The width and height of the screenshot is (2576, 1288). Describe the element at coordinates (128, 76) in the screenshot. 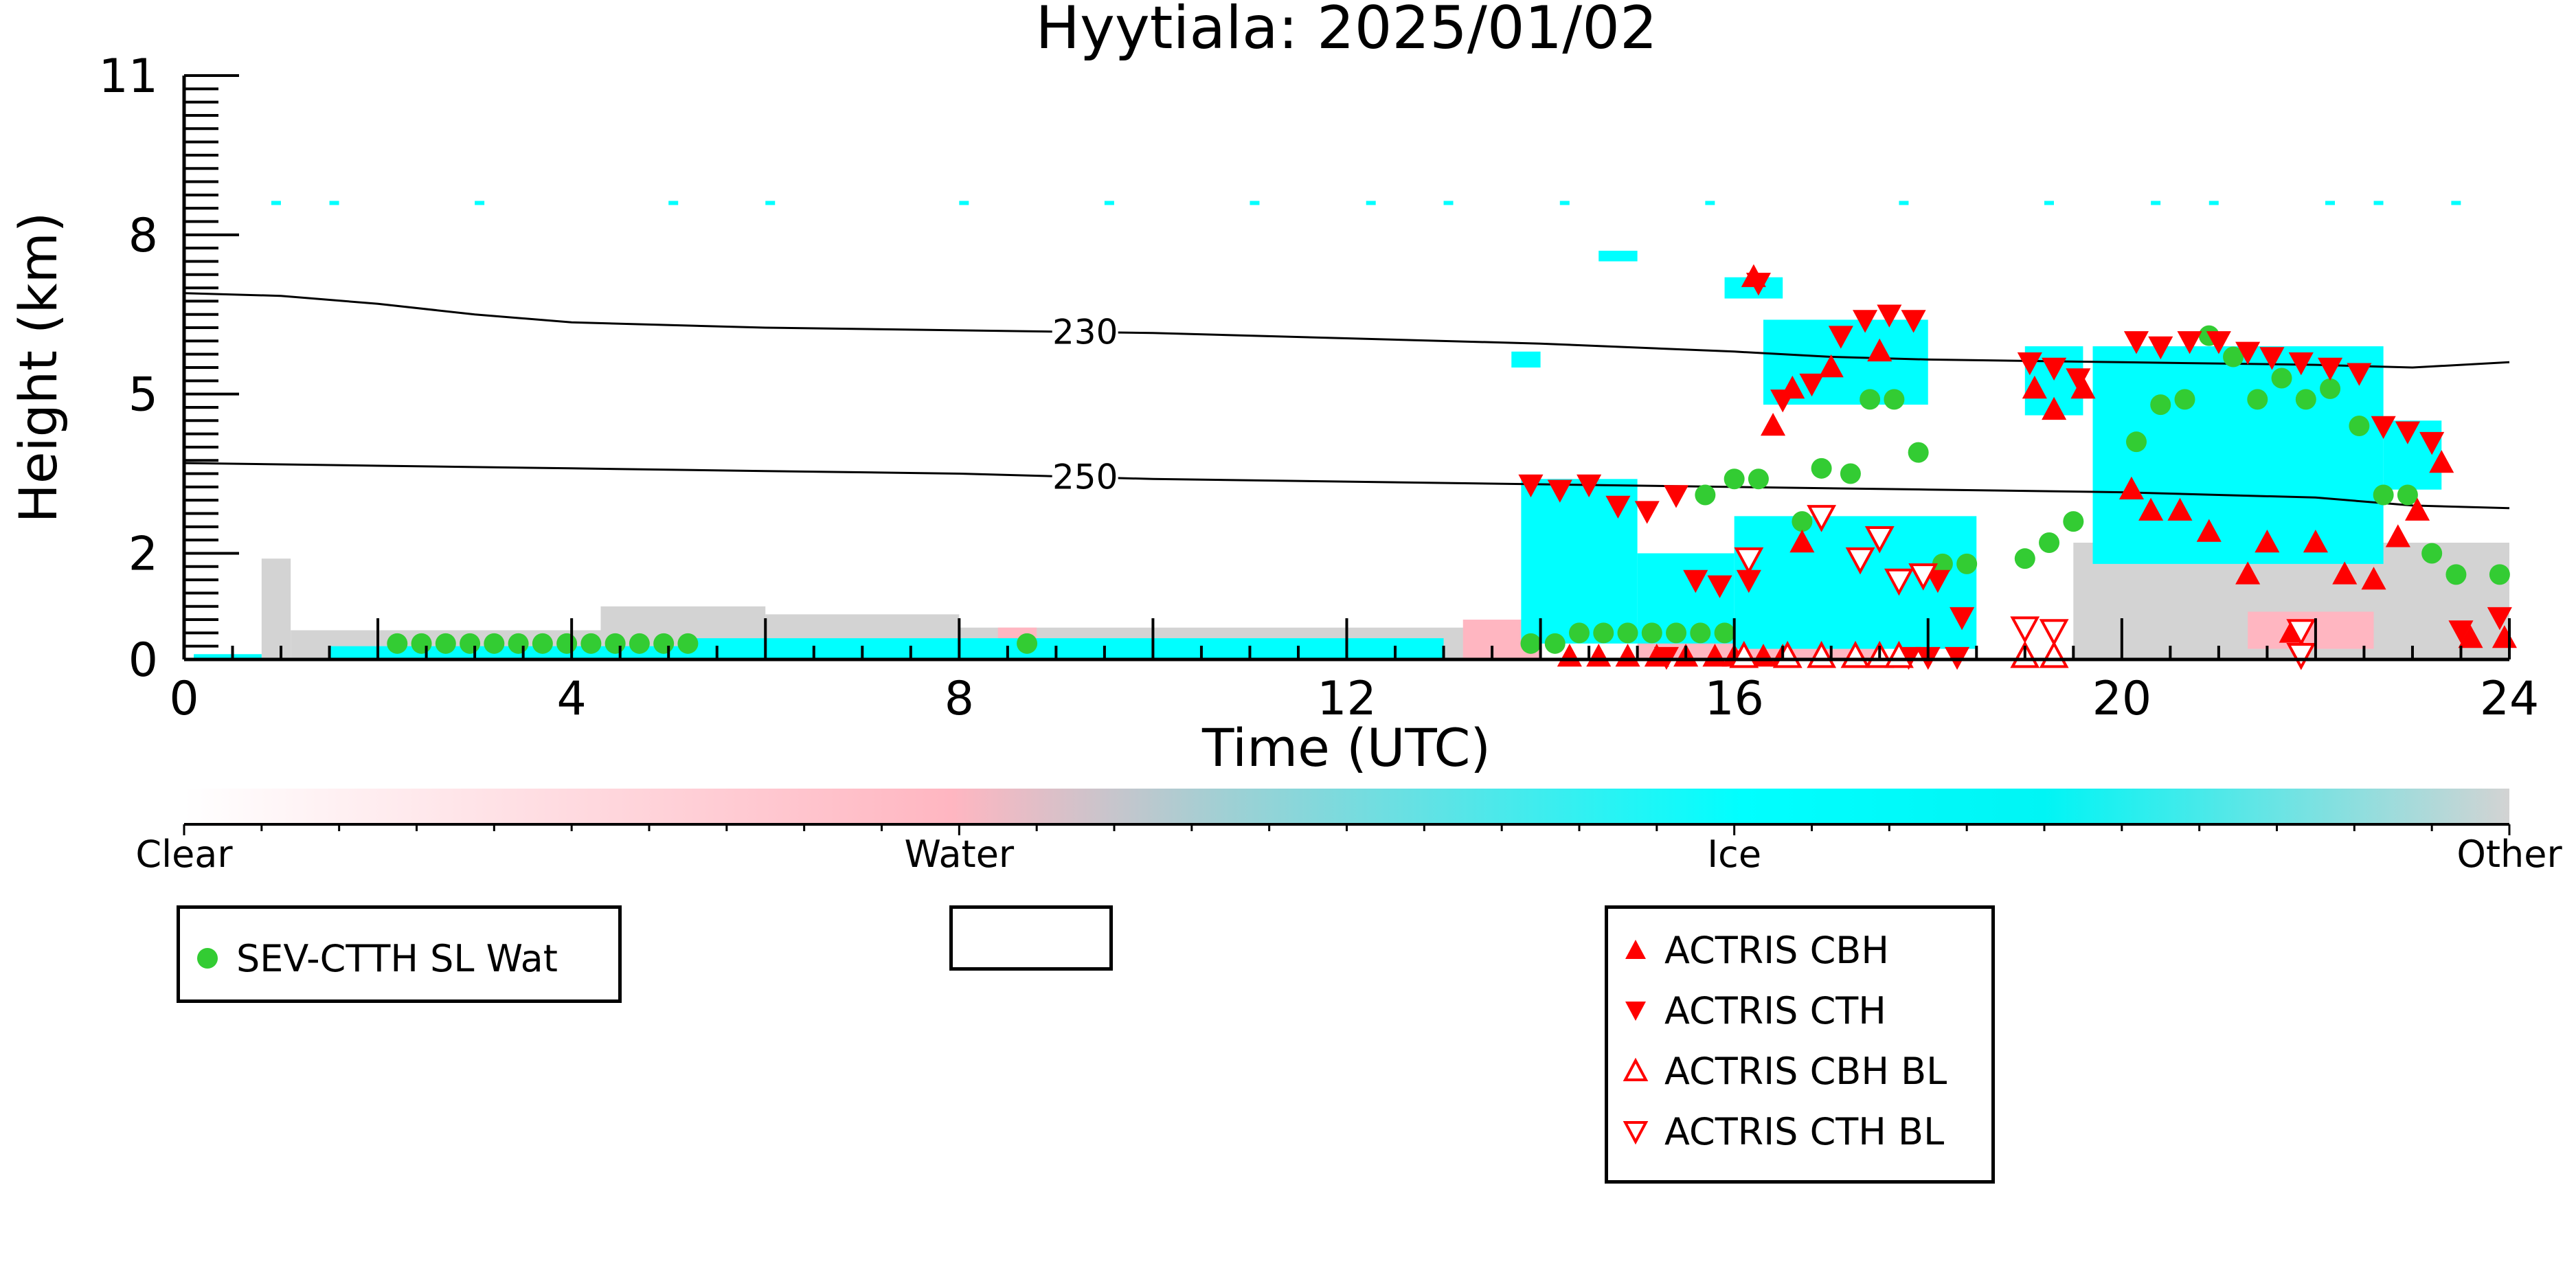

I see `y-tick-label: 11` at that location.